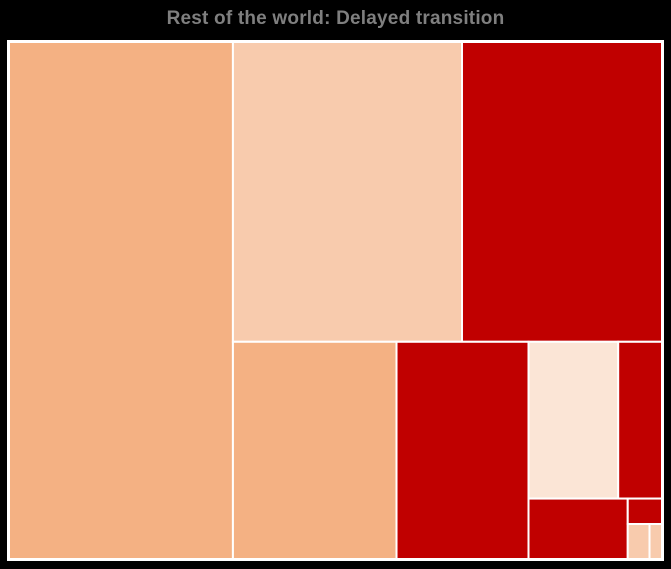 The height and width of the screenshot is (569, 671). I want to click on chart-title: Rest of the world: Delayed transition, so click(335, 18).